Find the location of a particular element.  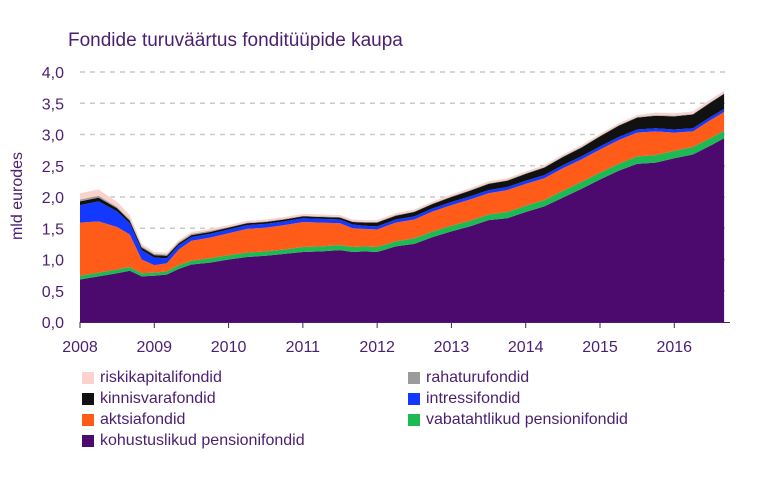

y-tick-label: 4,0 is located at coordinates (53, 73).